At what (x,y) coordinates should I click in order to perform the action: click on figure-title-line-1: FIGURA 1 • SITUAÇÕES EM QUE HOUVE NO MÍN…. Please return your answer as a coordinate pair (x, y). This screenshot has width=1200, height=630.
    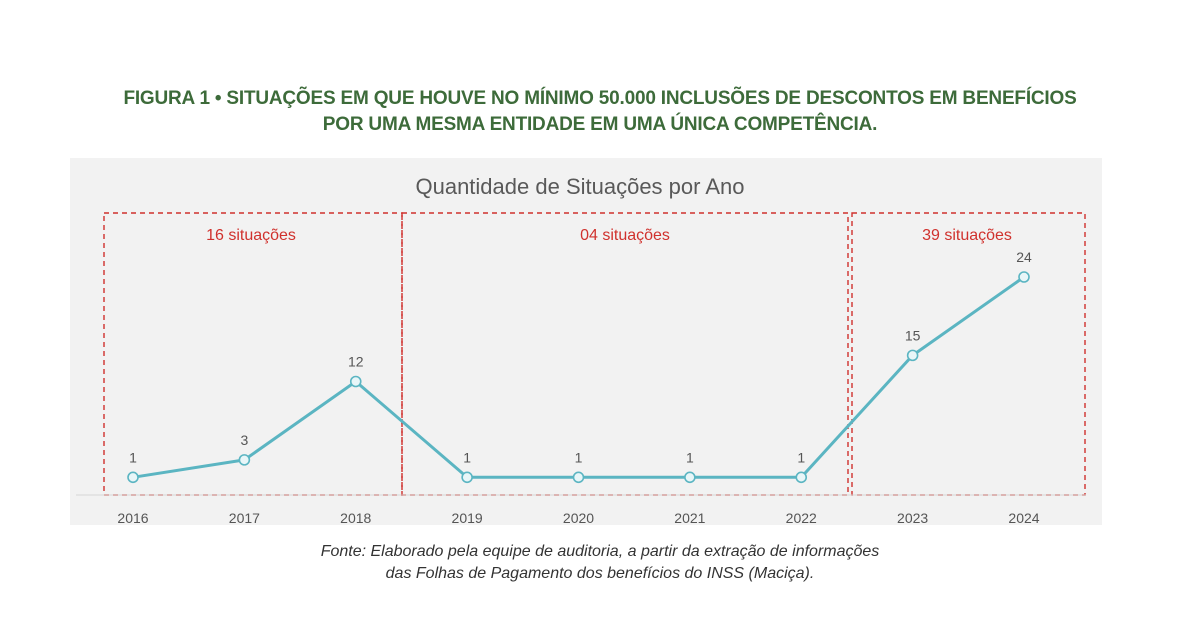
    Looking at the image, I should click on (600, 98).